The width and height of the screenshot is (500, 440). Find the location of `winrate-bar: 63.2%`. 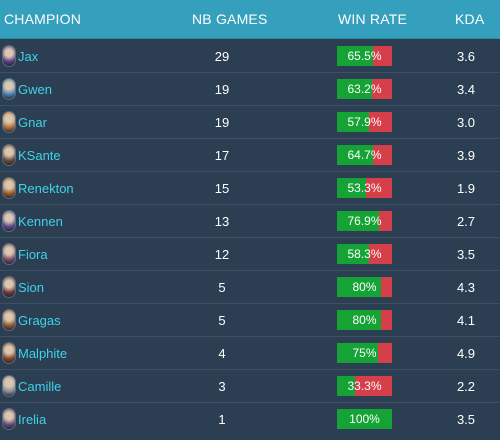

winrate-bar: 63.2% is located at coordinates (364, 89).